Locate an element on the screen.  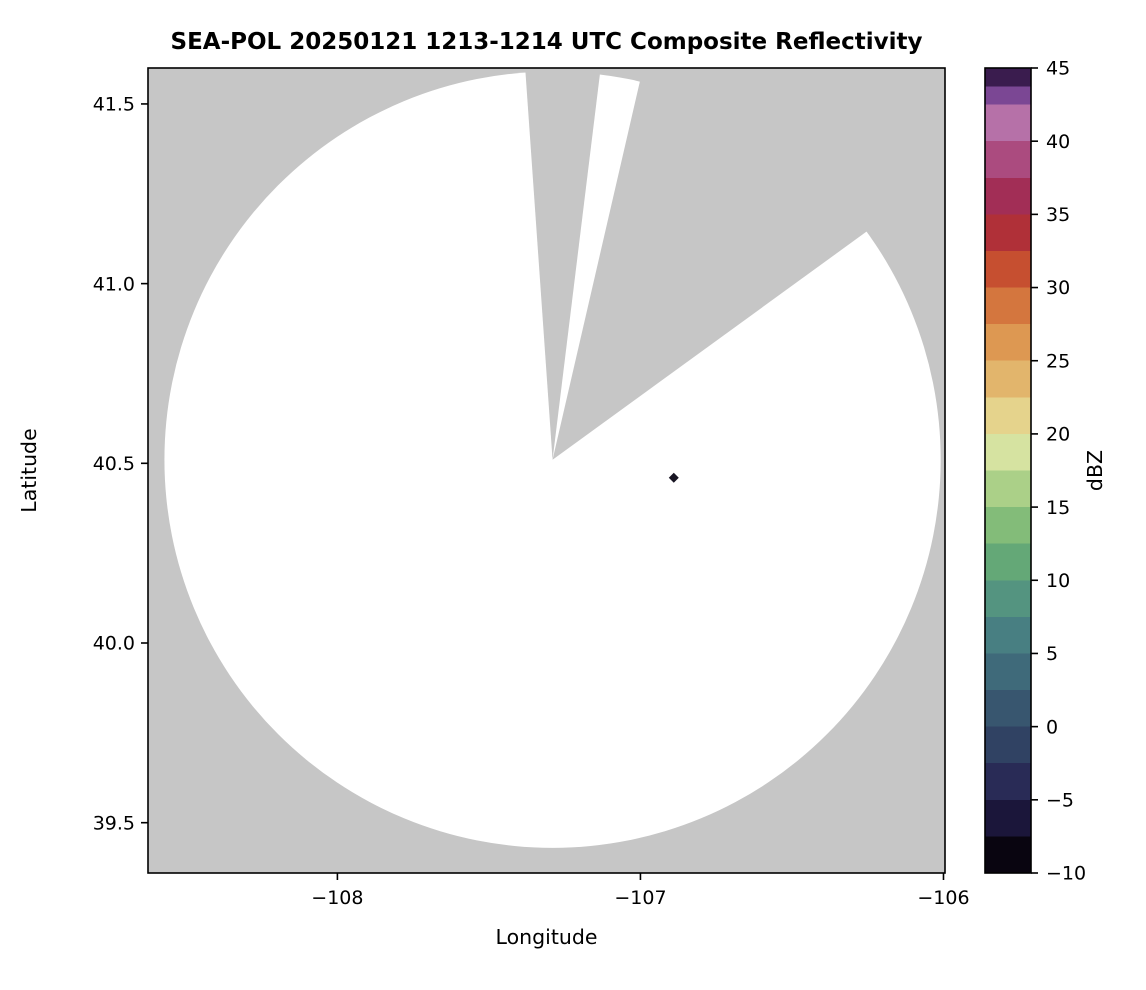
x-tick-label: −107 is located at coordinates (640, 898).